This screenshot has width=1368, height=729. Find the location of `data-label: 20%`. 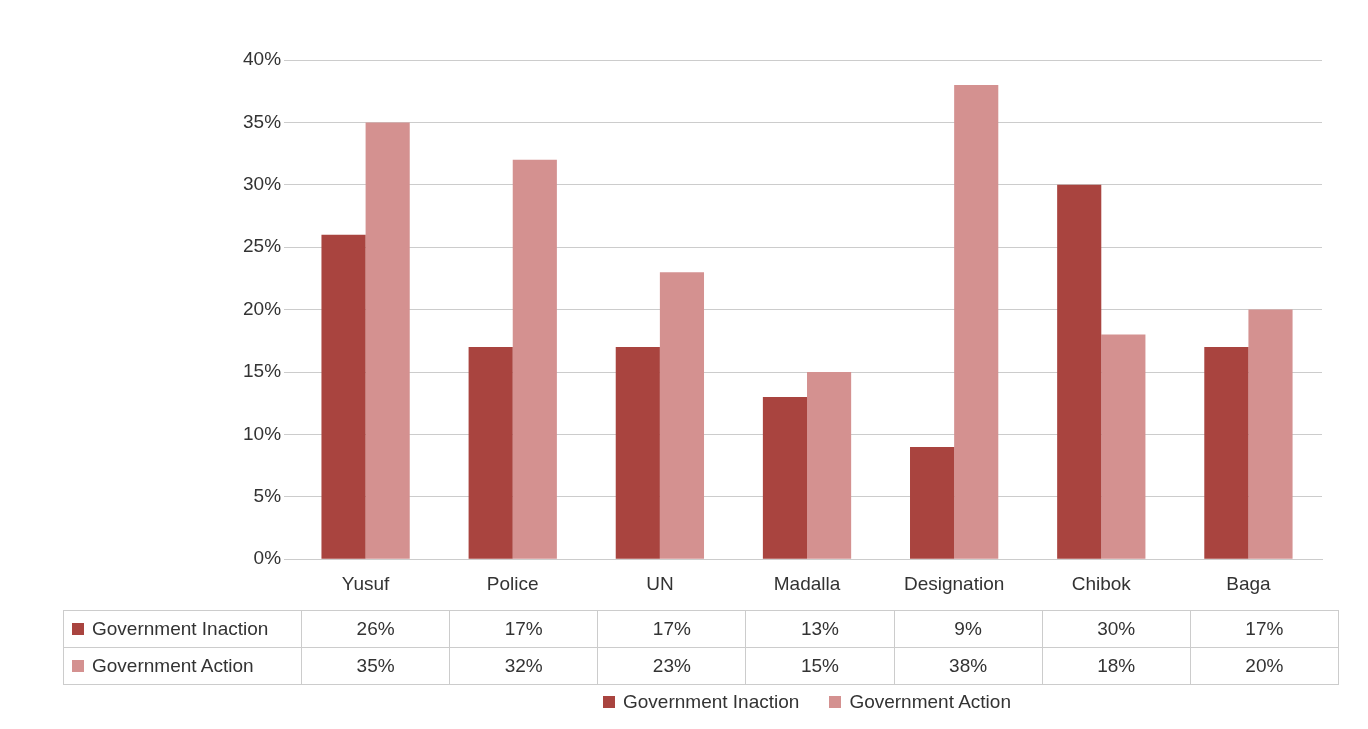

data-label: 20% is located at coordinates (1264, 666).